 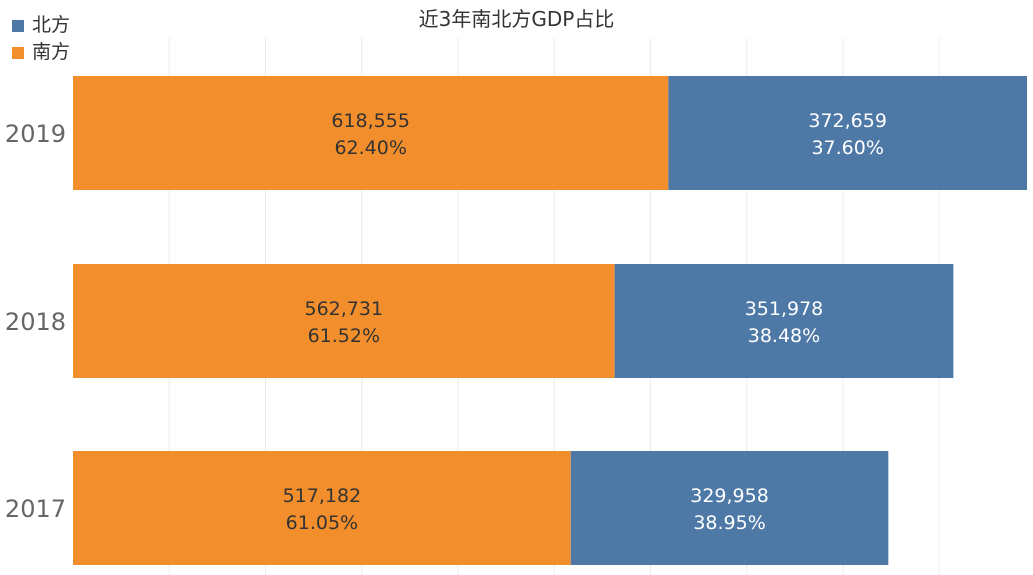 What do you see at coordinates (370, 148) in the screenshot?
I see `data-label-percent: 62.40%` at bounding box center [370, 148].